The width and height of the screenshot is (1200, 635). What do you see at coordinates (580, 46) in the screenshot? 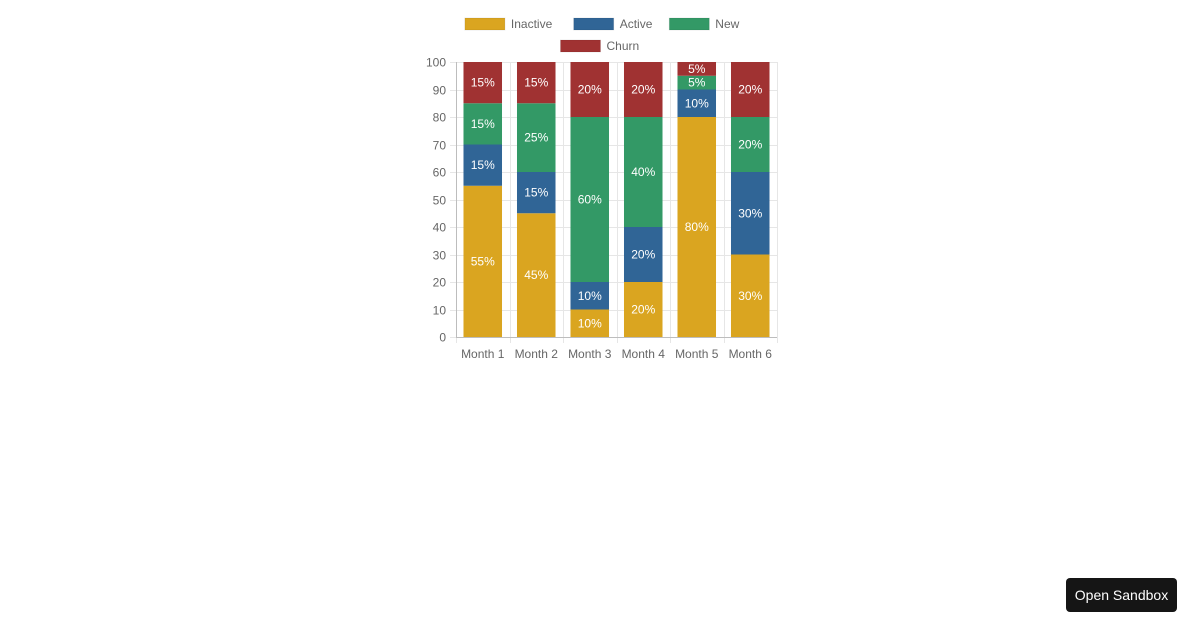
I see `legend-swatch-churn` at bounding box center [580, 46].